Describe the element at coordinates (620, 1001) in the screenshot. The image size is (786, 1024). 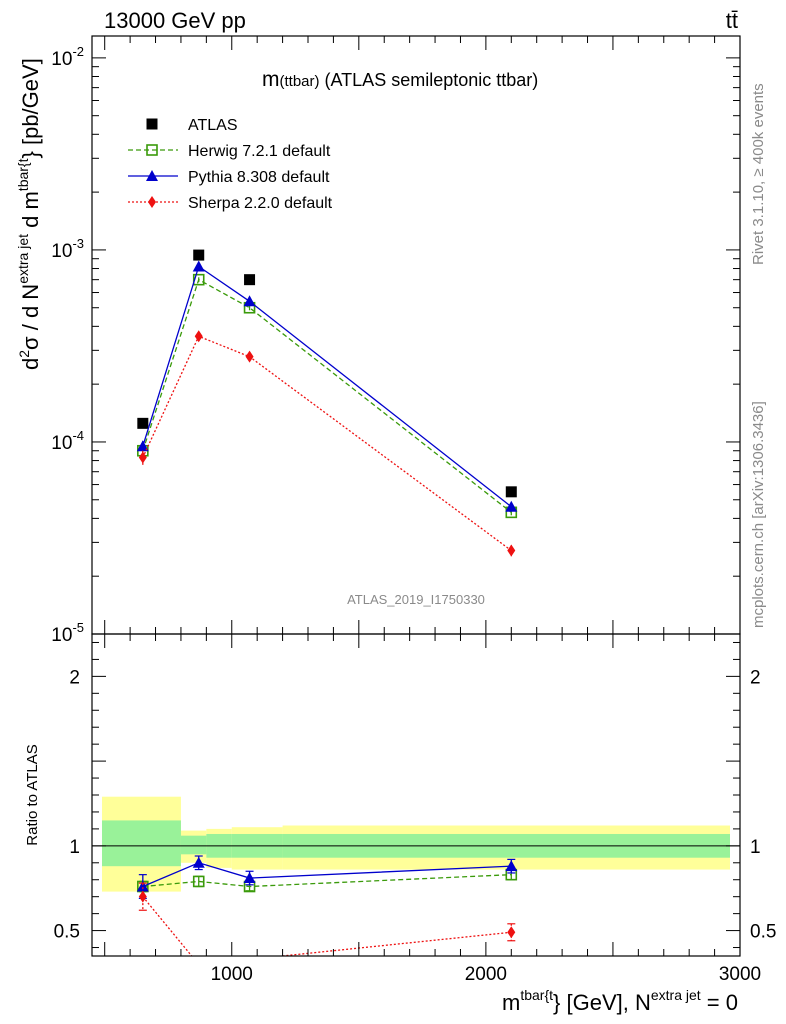
I see `x-axis-label: mtbar{t} [GeV], Nextra jet = 0` at that location.